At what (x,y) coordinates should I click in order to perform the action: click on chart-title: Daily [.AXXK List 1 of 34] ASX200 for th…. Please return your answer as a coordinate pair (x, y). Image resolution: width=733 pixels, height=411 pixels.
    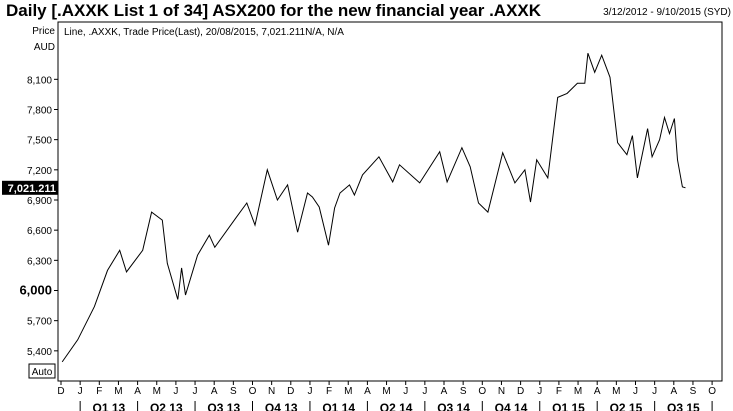
    Looking at the image, I should click on (274, 10).